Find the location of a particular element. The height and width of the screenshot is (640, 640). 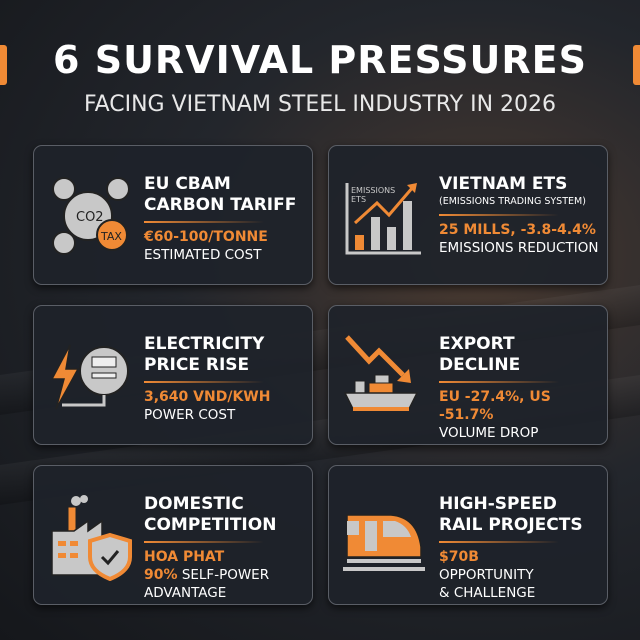

card-title: CARBON TARIFF is located at coordinates (220, 205).